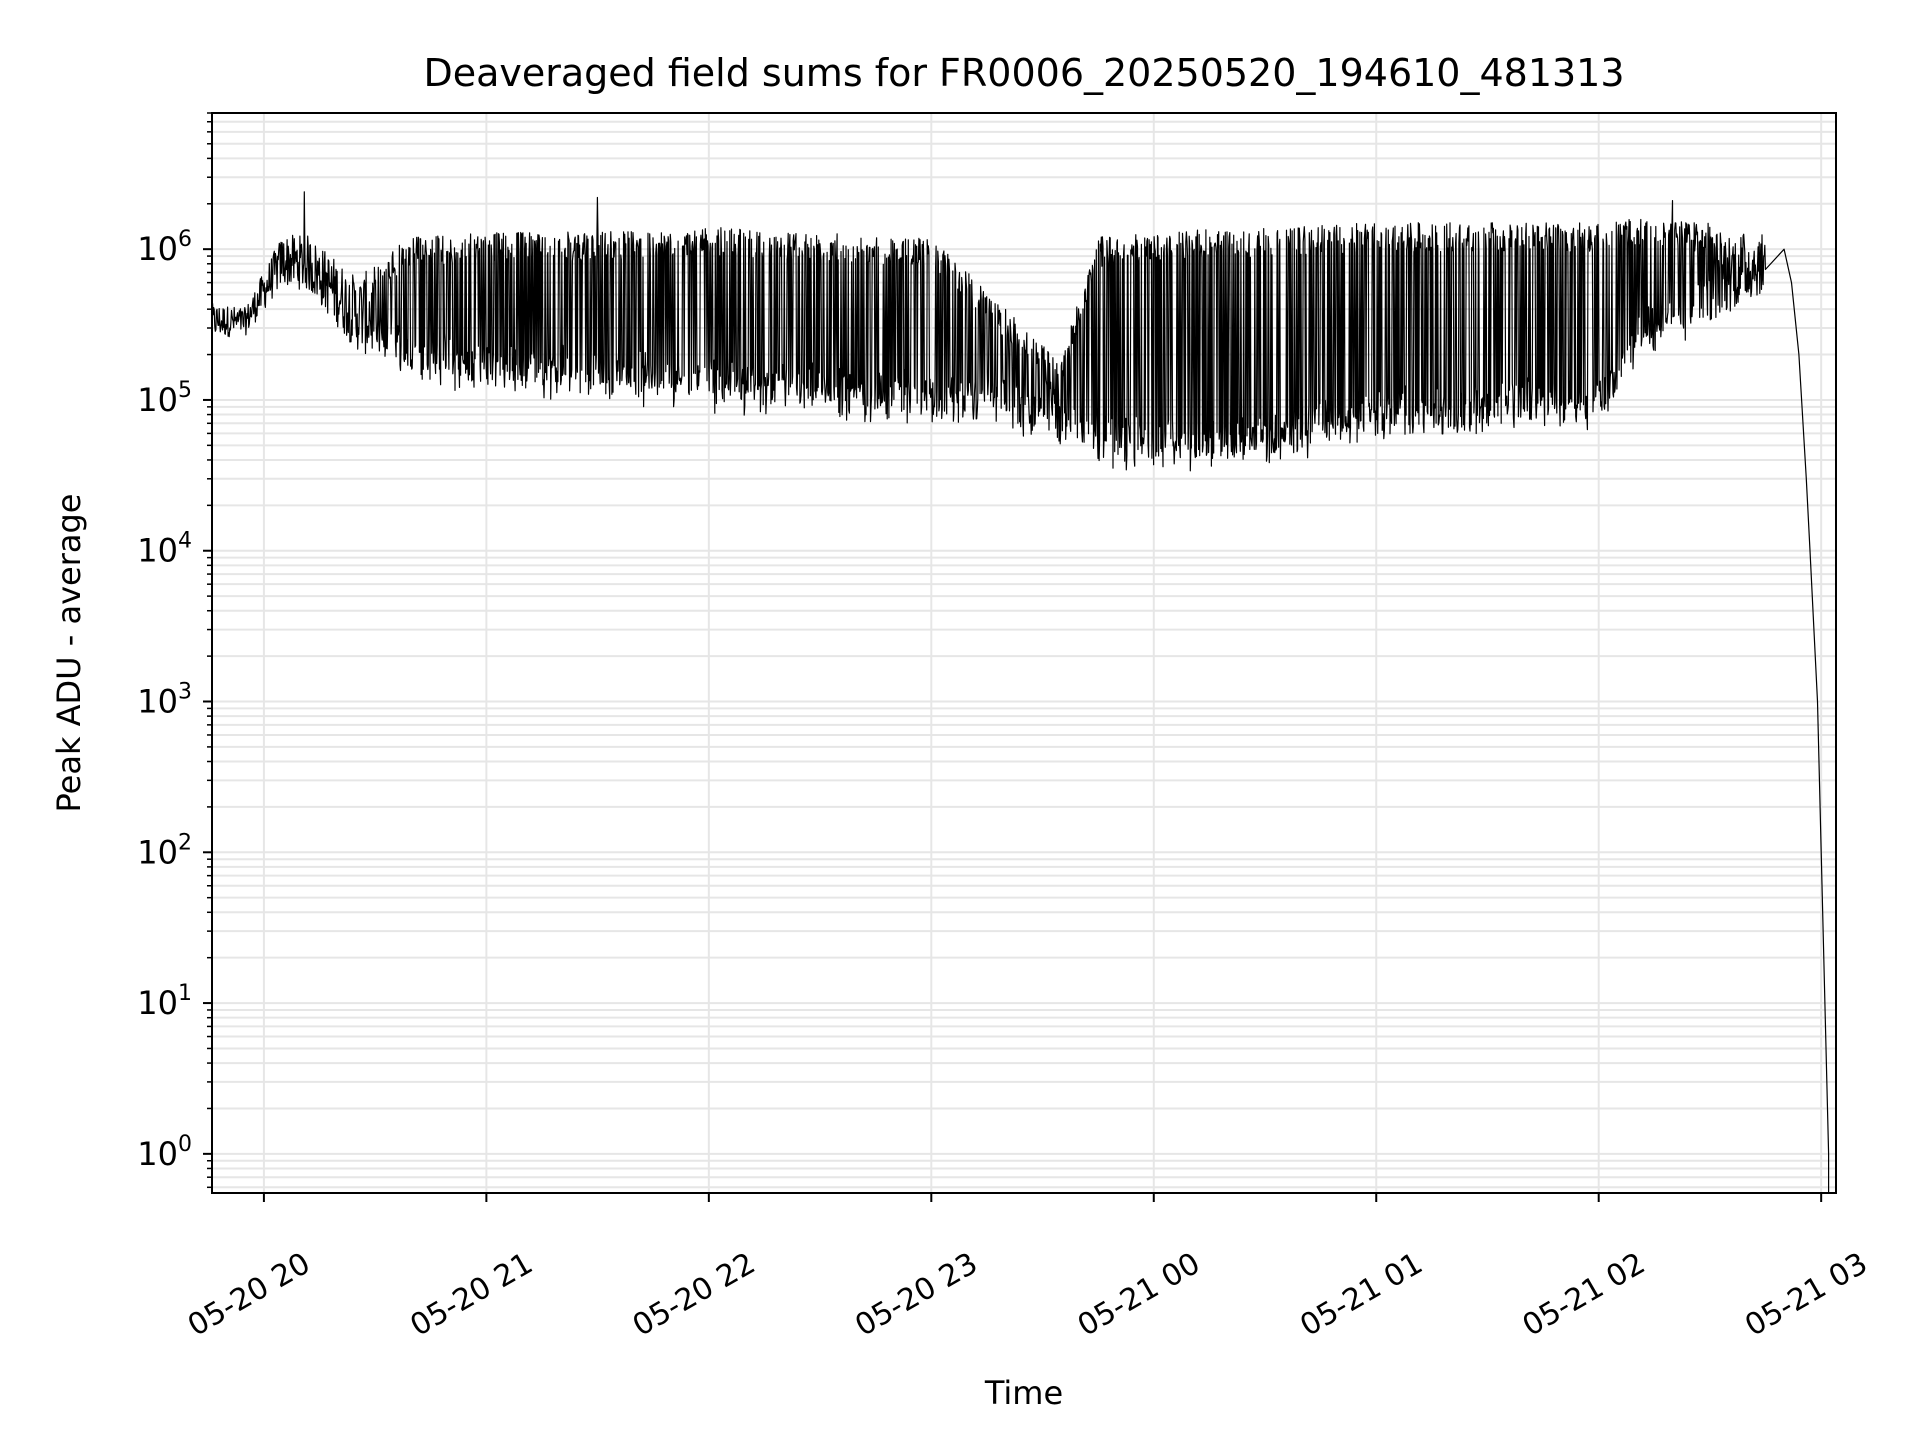 The image size is (1920, 1440). Describe the element at coordinates (164, 1001) in the screenshot. I see `y-tick-label: 101` at that location.